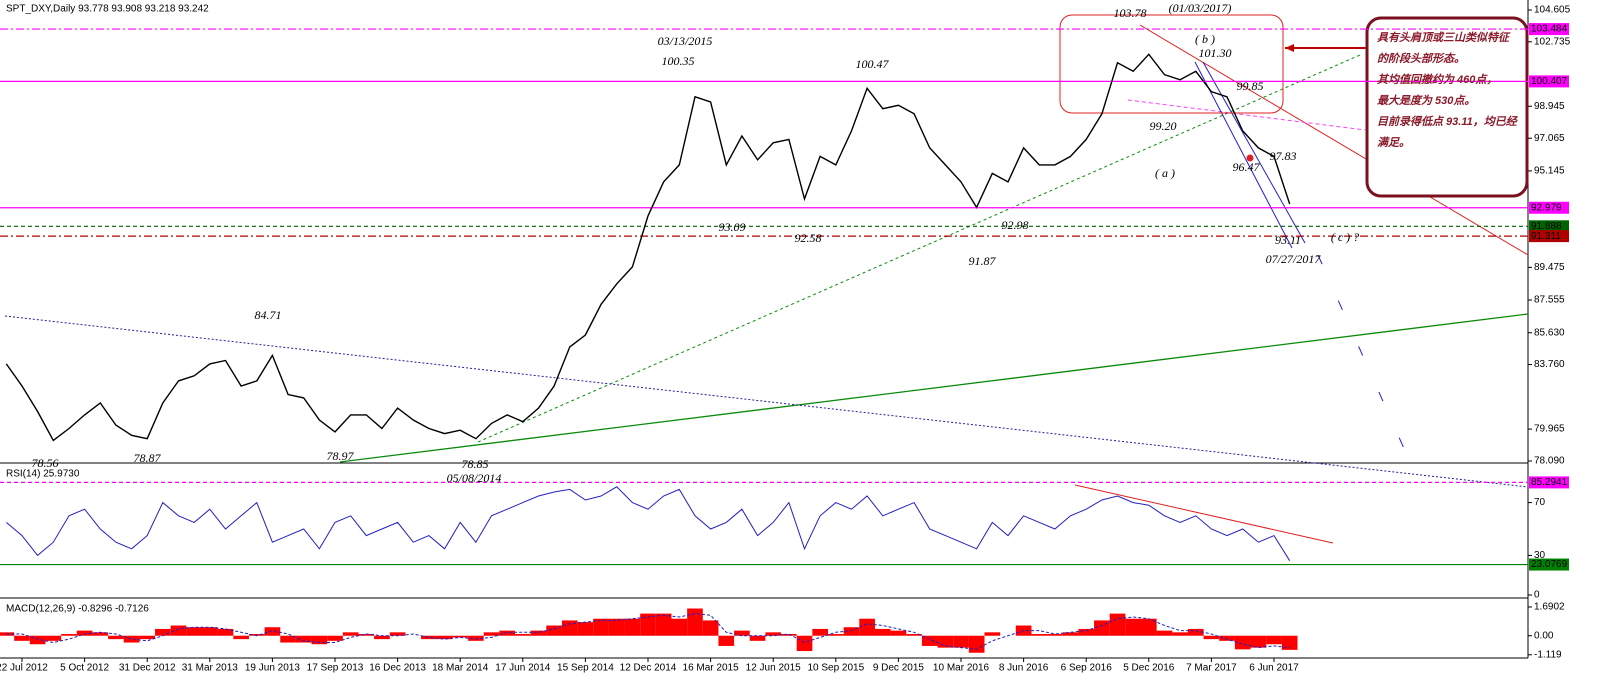 This screenshot has width=1610, height=697. I want to click on level-label: 91.311, so click(1546, 236).